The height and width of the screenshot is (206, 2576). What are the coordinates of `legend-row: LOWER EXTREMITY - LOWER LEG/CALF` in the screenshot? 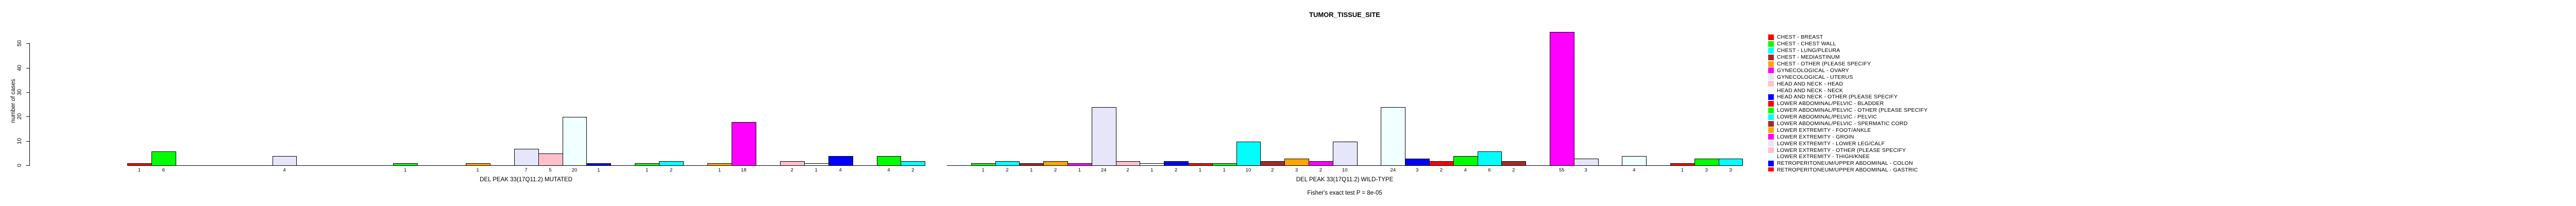 It's located at (1877, 143).